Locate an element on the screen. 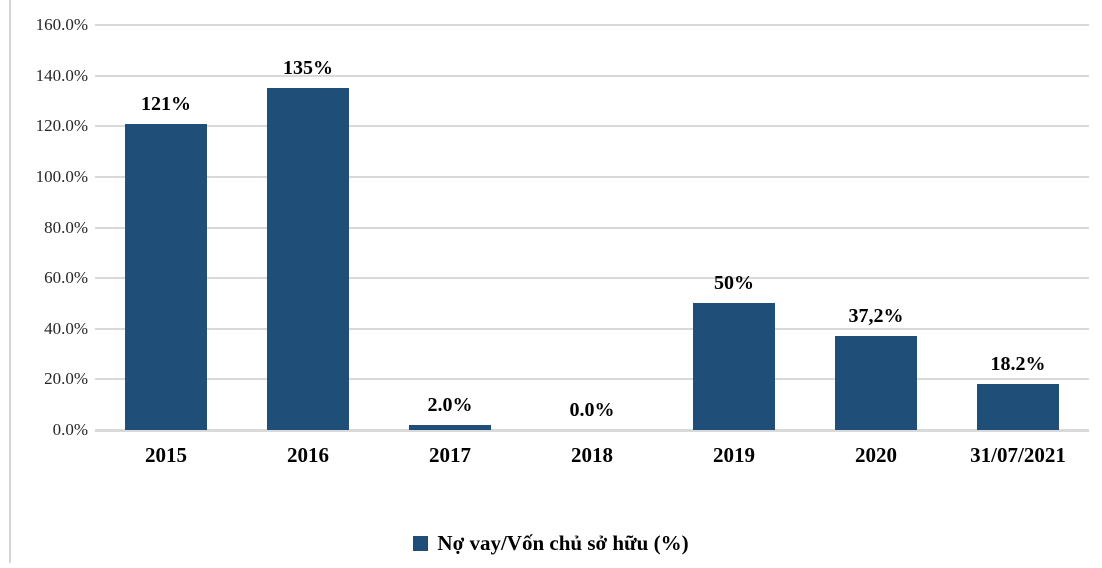 This screenshot has width=1102, height=568. bar-value-label: 2.0% is located at coordinates (450, 404).